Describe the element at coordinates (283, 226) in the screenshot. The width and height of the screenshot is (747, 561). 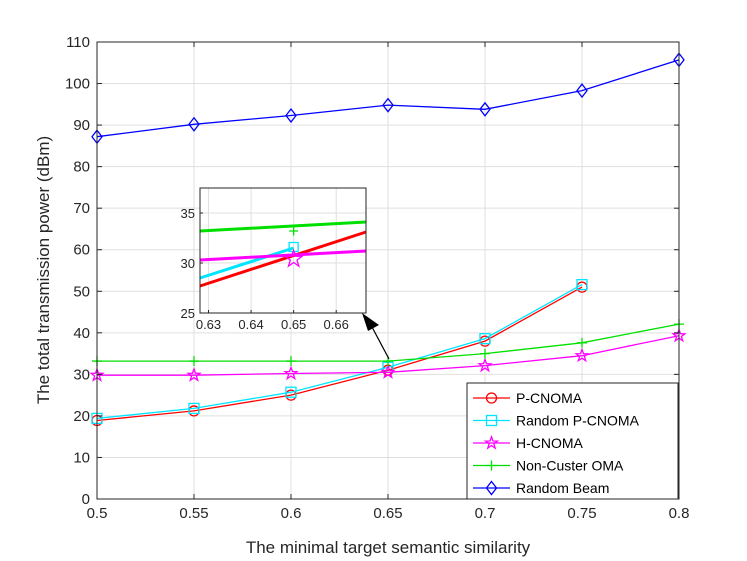
I see `inset-line-non-custer-oma` at that location.